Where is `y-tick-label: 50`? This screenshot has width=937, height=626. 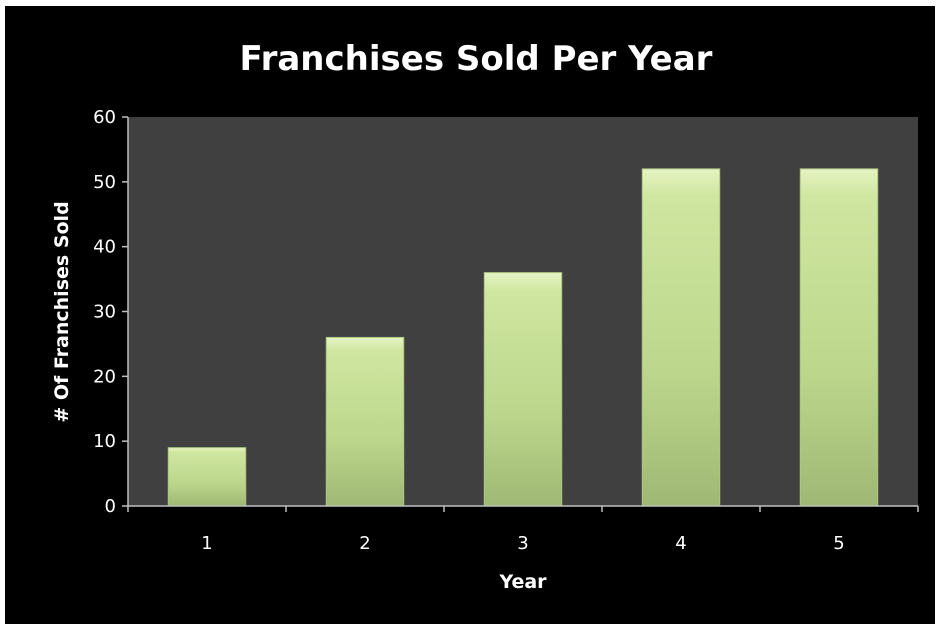
y-tick-label: 50 is located at coordinates (104, 182).